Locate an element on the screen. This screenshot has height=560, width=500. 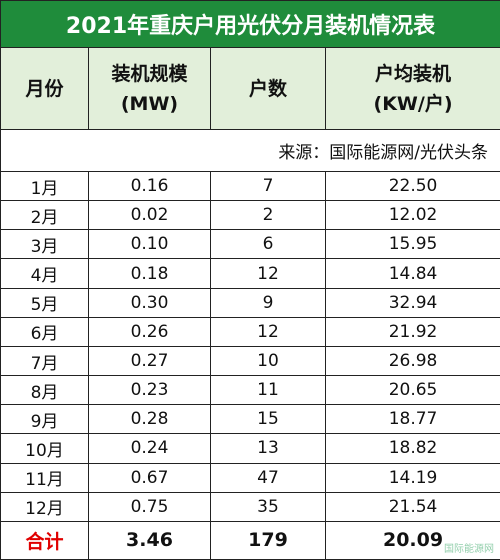
cell: 0.10 is located at coordinates (150, 244).